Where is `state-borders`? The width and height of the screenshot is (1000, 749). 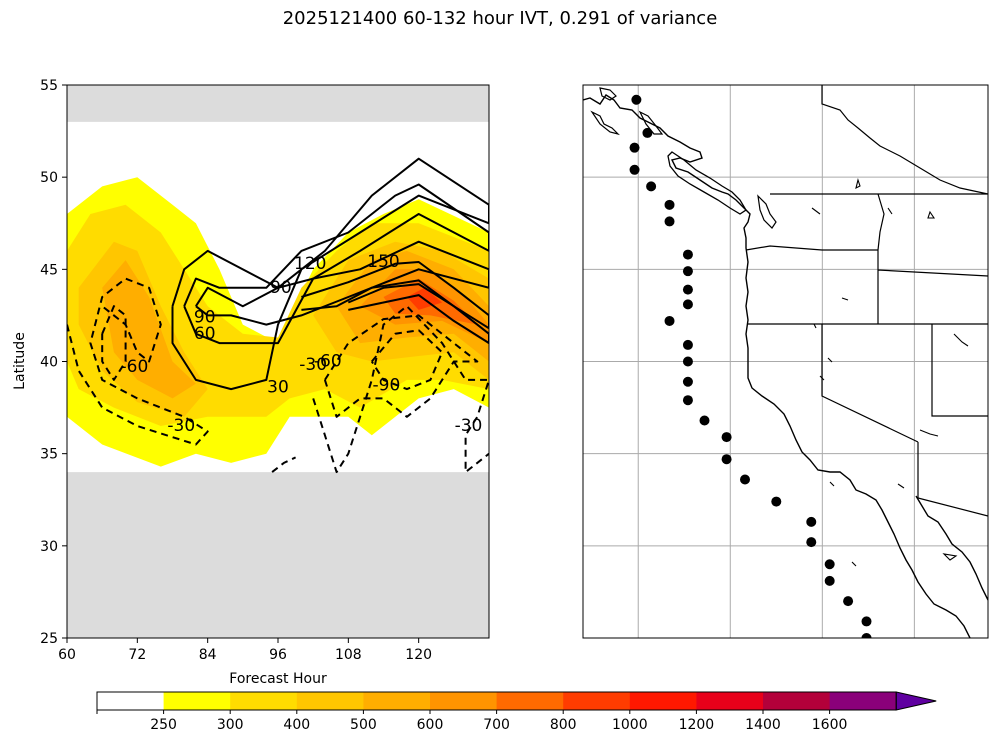 state-borders is located at coordinates (866, 301).